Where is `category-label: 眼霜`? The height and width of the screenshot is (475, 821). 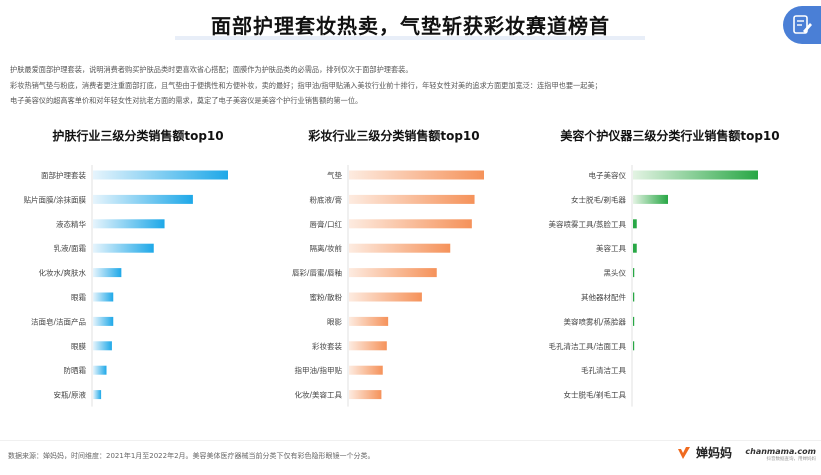
category-label: 眼霜 is located at coordinates (78, 297).